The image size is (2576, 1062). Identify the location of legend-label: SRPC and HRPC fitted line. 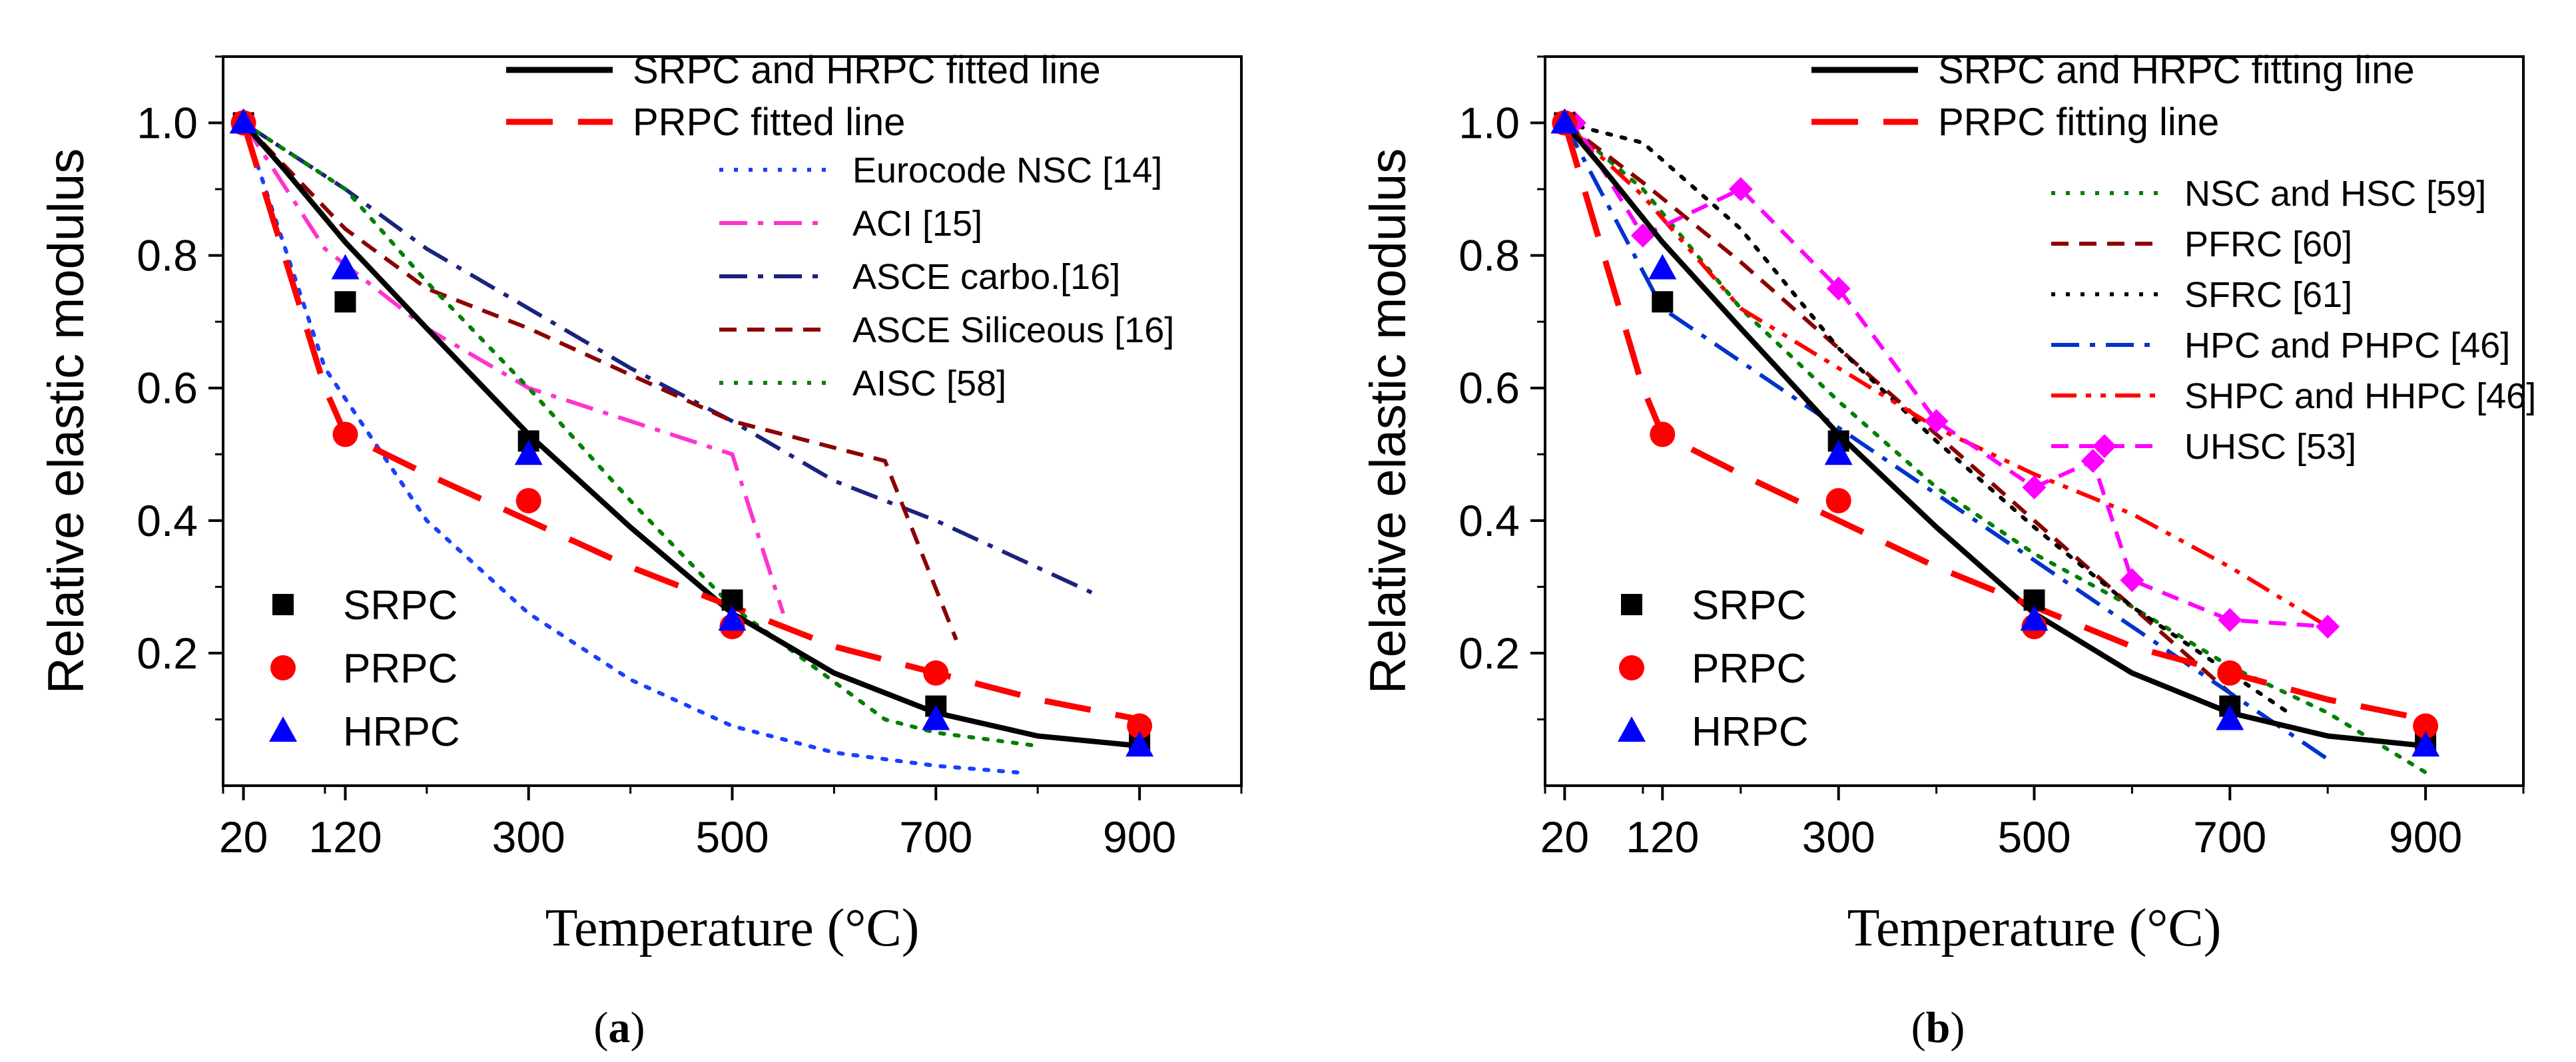
(867, 70).